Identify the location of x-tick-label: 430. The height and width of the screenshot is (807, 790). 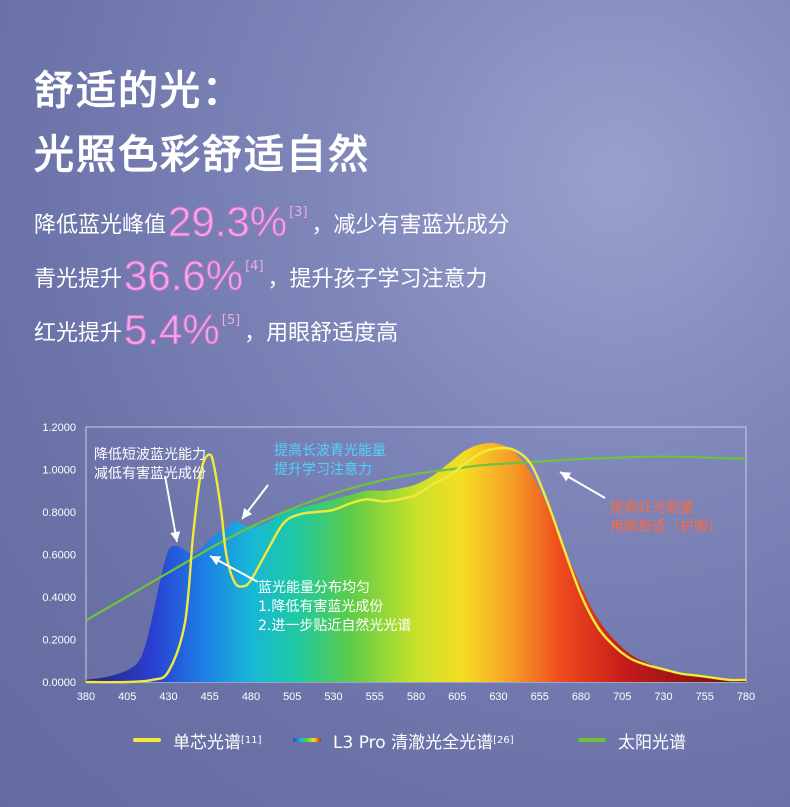
(168, 697).